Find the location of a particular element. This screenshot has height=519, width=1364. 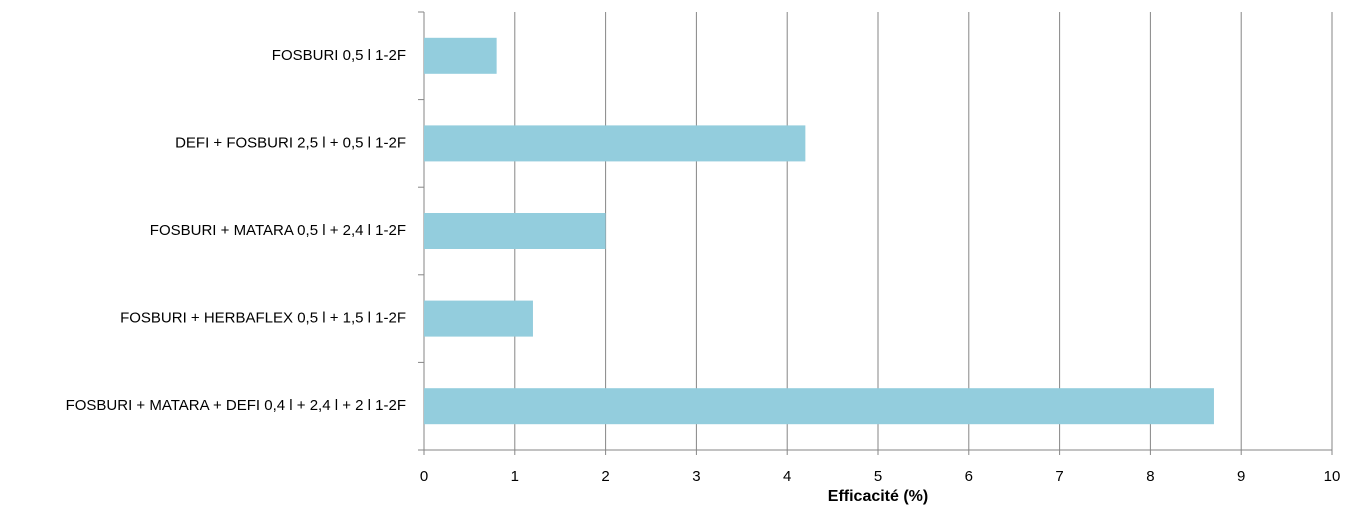

x-tick-label: 1 is located at coordinates (515, 476).